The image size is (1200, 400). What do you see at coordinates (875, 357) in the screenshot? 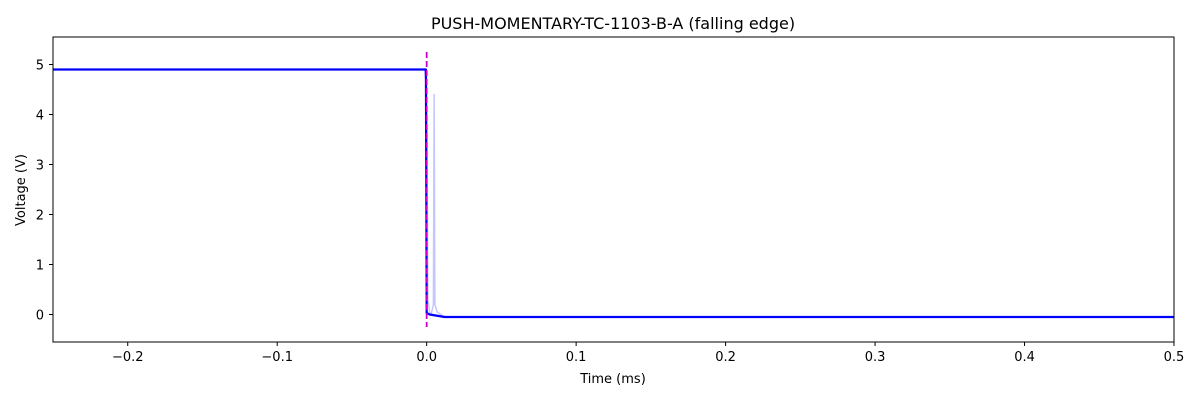
I see `x-tick-label: 0.3` at bounding box center [875, 357].